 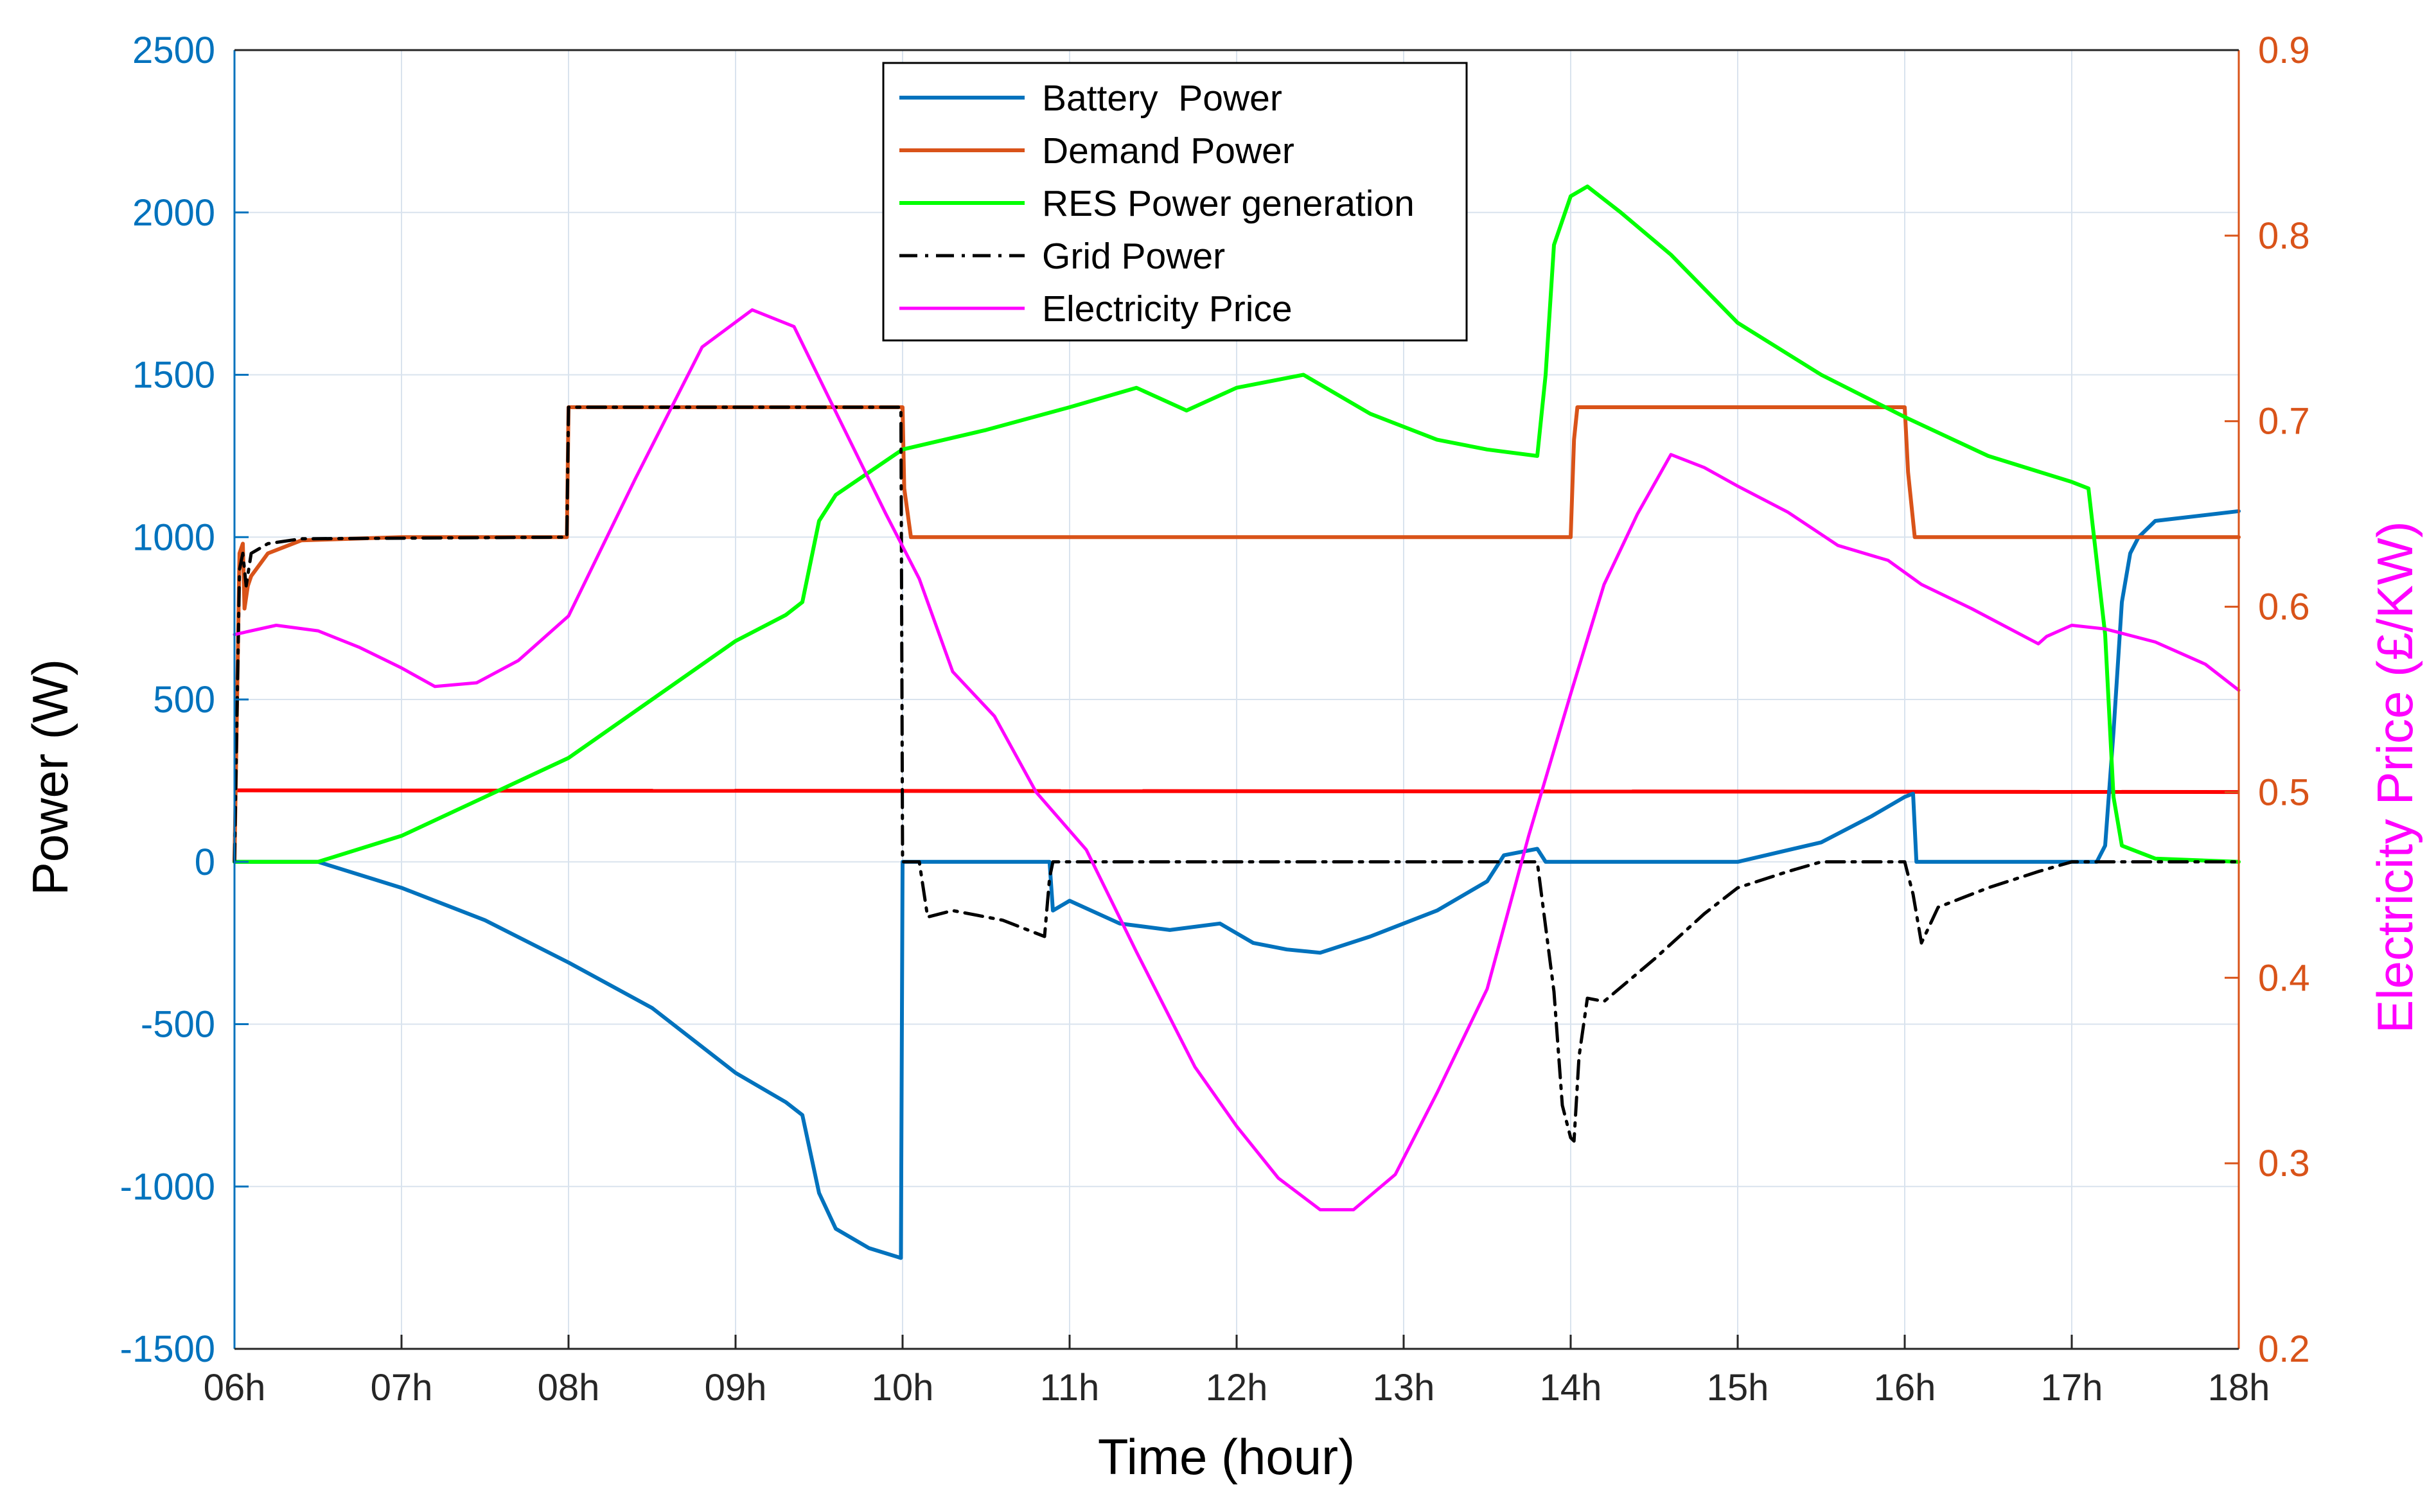 I want to click on legend-label-price: Electricity Price, so click(x=1167, y=309).